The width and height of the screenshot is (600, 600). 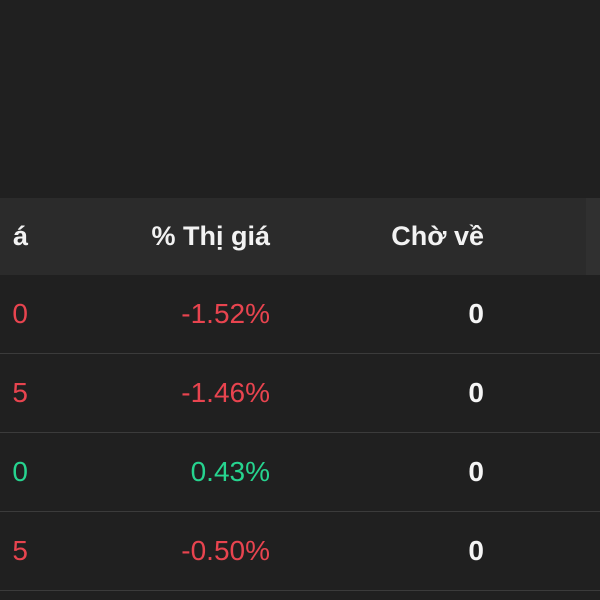 What do you see at coordinates (210, 236) in the screenshot?
I see `column-header-market-price-percent: % Thị giá` at bounding box center [210, 236].